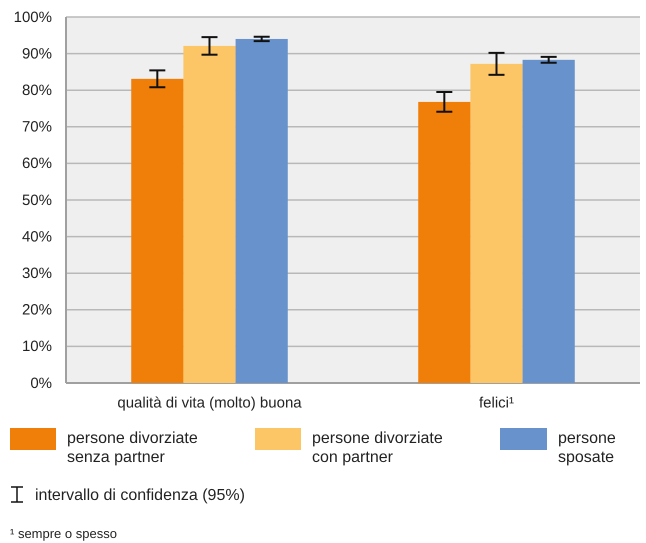 Image resolution: width=646 pixels, height=543 pixels. Describe the element at coordinates (37, 200) in the screenshot. I see `y-tick-label: 50%` at that location.